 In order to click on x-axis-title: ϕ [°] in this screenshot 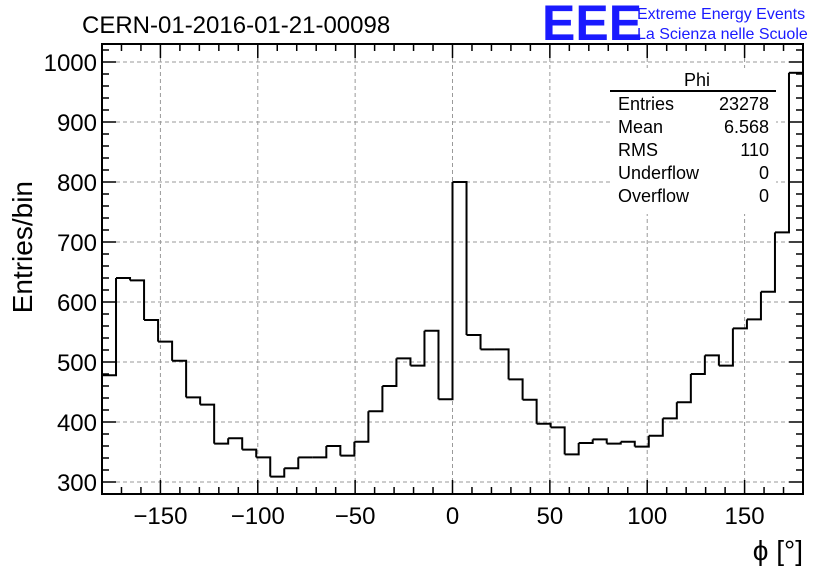, I will do `click(778, 550)`.